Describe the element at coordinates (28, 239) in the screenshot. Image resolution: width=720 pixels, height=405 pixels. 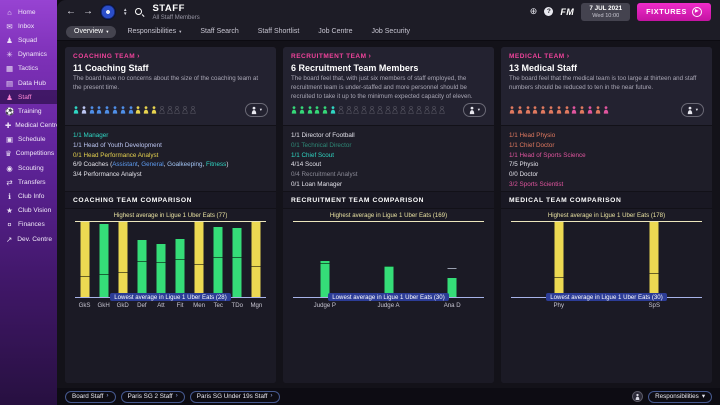
I see `sidebar-item-dev-centre: ↗ Dev. Centre` at that location.